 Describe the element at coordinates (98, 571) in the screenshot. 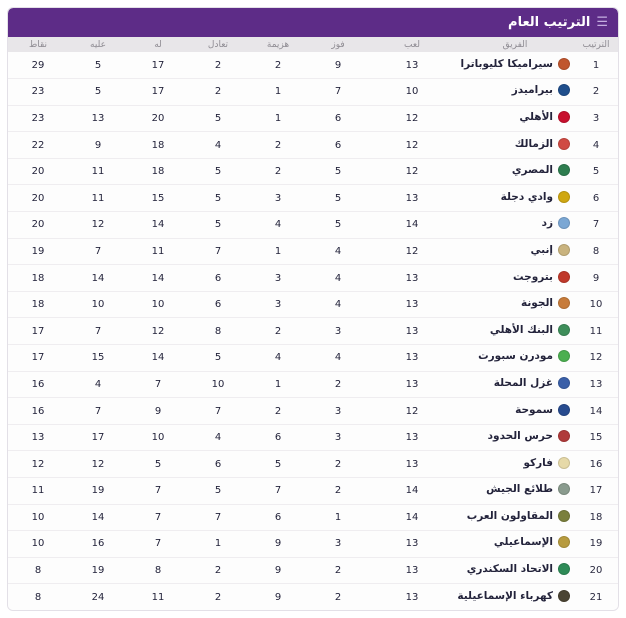

I see `goals-against-cell: 19` at that location.